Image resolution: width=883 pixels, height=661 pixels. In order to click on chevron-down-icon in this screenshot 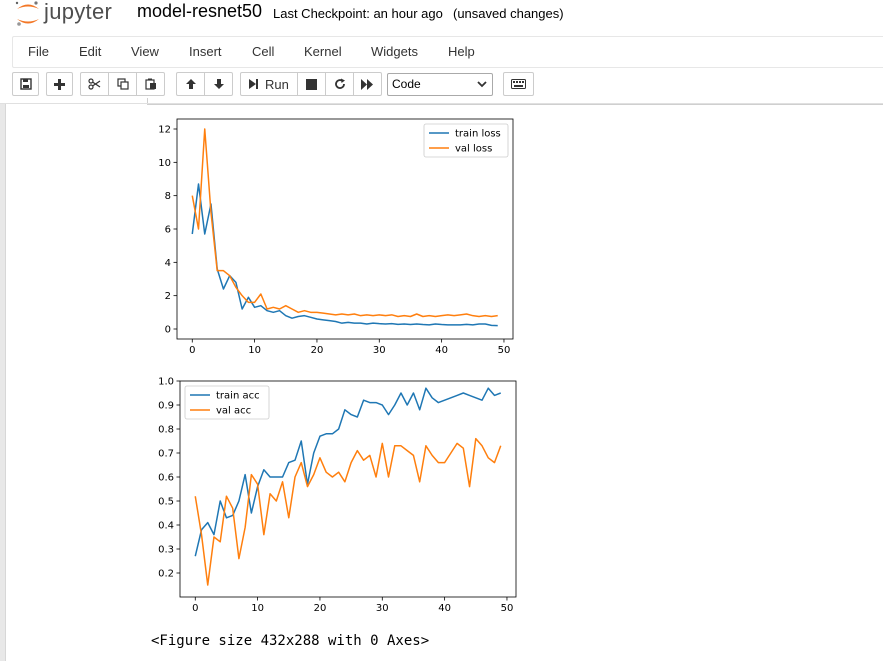, I will do `click(482, 84)`.